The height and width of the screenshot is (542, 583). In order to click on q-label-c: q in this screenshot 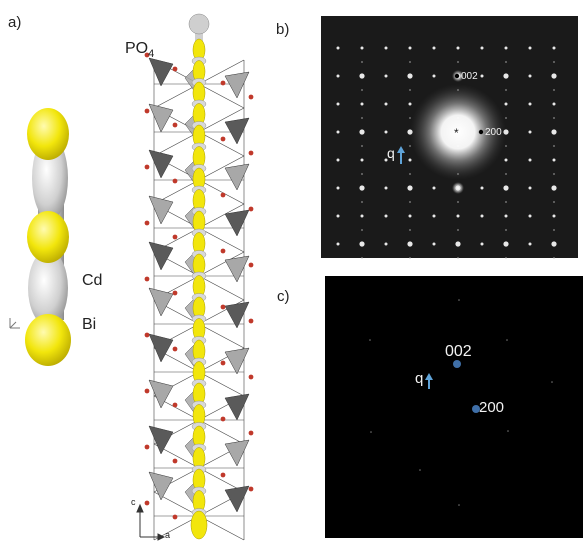, I will do `click(419, 378)`.